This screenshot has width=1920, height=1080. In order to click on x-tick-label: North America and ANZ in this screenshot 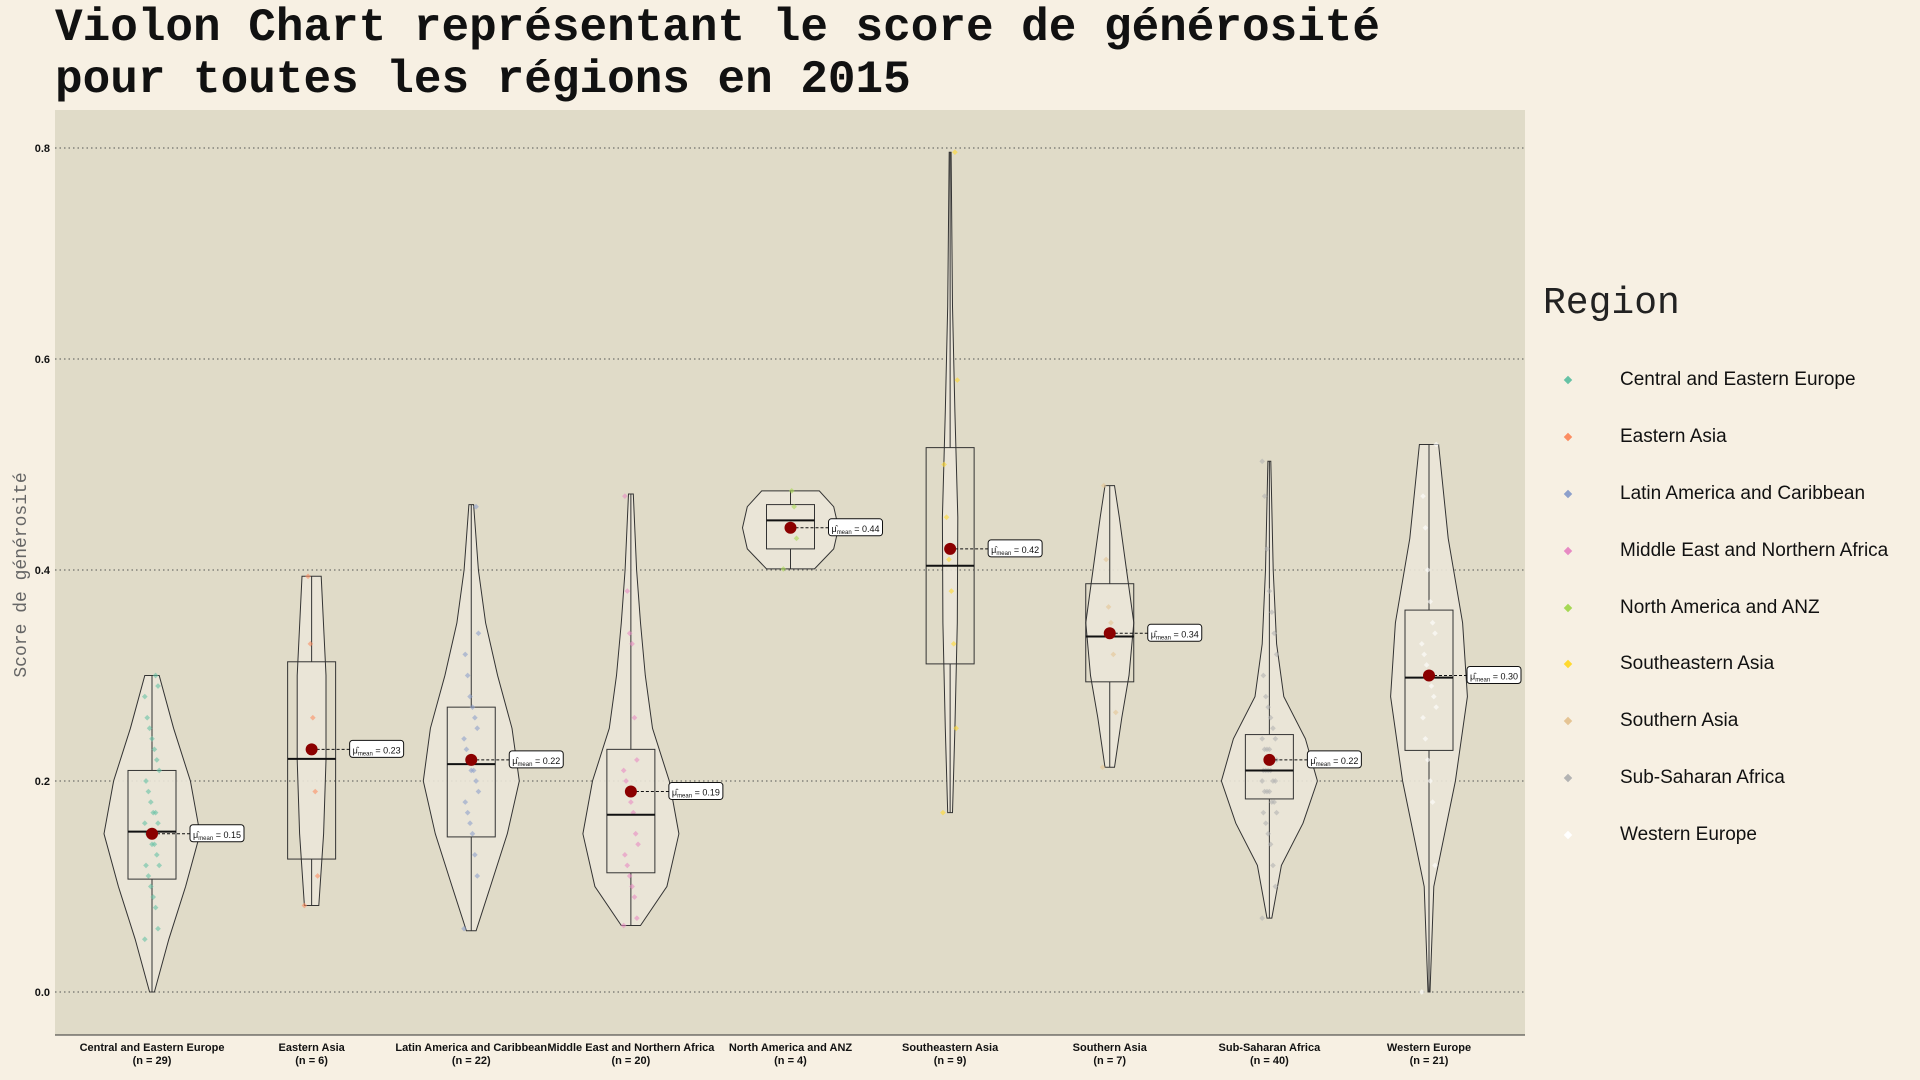, I will do `click(791, 1048)`.